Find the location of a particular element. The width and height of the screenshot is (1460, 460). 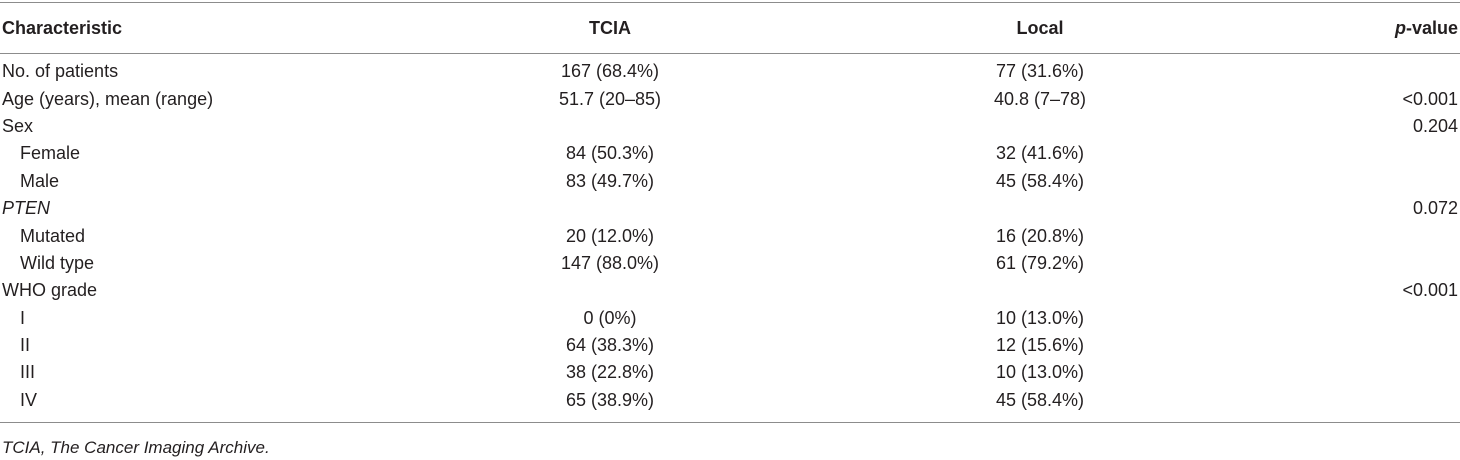

cell-characteristic: Age (years), mean (range) is located at coordinates (108, 98).